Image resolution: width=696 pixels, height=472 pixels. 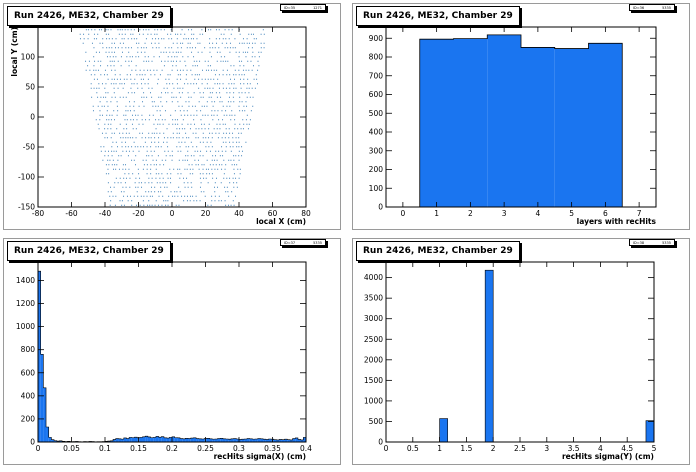 What do you see at coordinates (380, 207) in the screenshot?
I see `y-tick-label: 0` at bounding box center [380, 207].